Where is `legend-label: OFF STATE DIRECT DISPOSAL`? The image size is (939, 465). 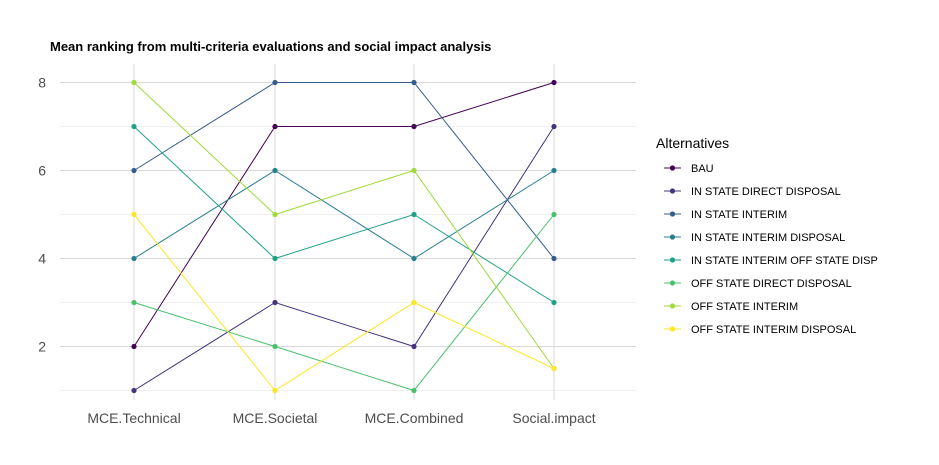
legend-label: OFF STATE DIRECT DISPOSAL is located at coordinates (771, 284).